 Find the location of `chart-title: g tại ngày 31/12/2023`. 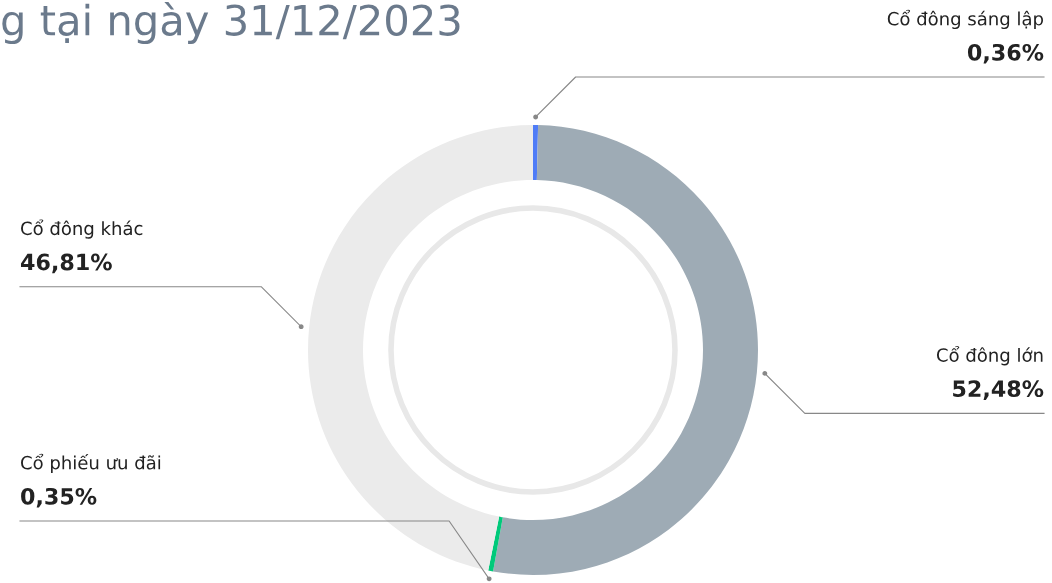

chart-title: g tại ngày 31/12/2023 is located at coordinates (231, 23).